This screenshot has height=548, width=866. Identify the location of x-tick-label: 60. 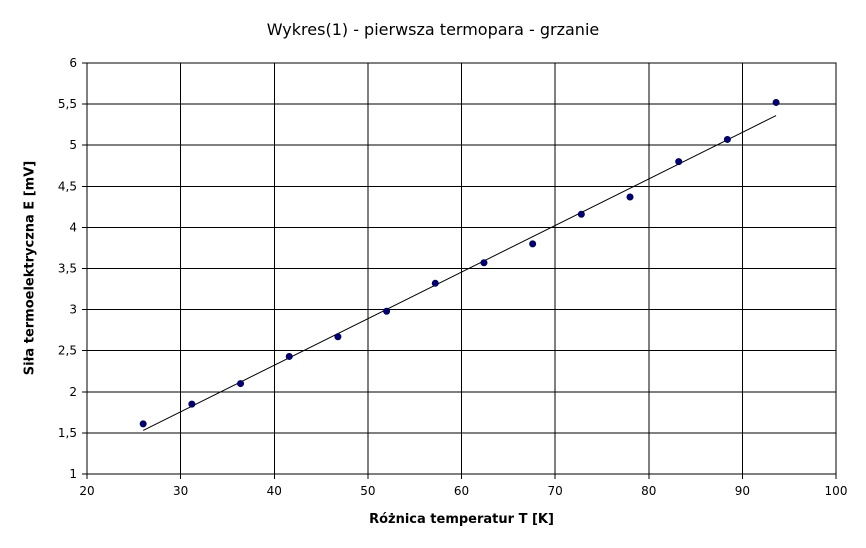
(461, 491).